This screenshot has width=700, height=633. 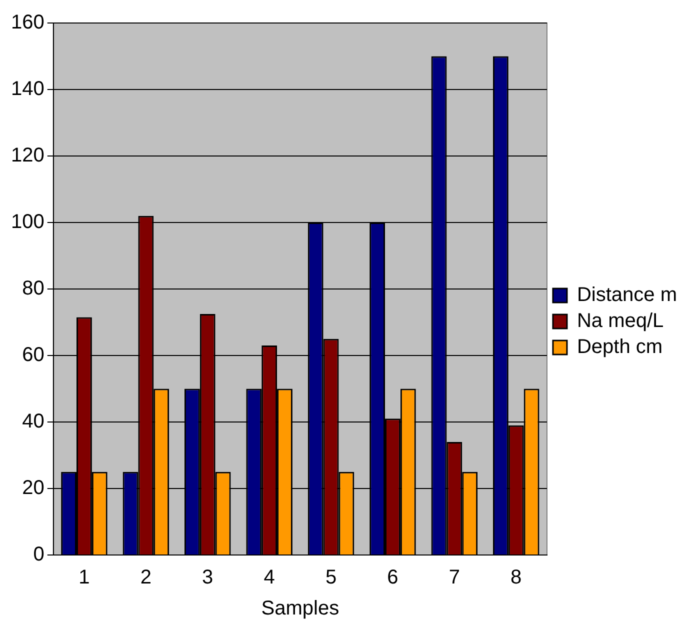 What do you see at coordinates (619, 347) in the screenshot?
I see `legend-label: Depth cm` at bounding box center [619, 347].